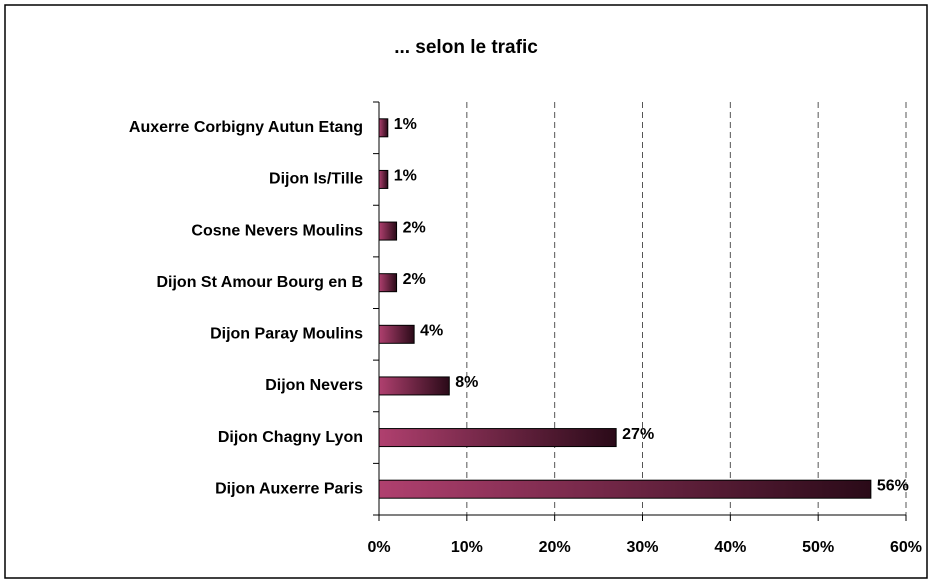 The width and height of the screenshot is (932, 583). What do you see at coordinates (466, 382) in the screenshot?
I see `value-label: 8%` at bounding box center [466, 382].